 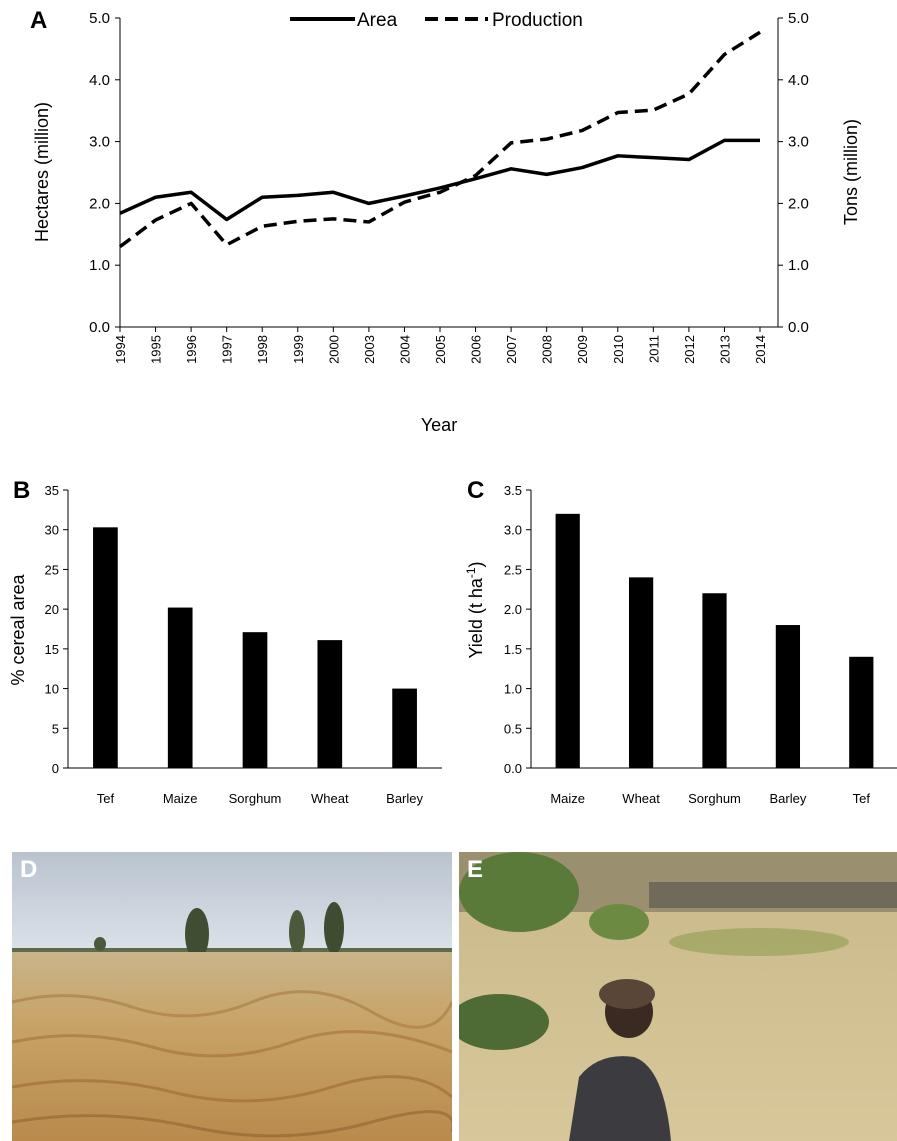 What do you see at coordinates (567, 798) in the screenshot?
I see `chart-c-x-tick-label: Maize` at bounding box center [567, 798].